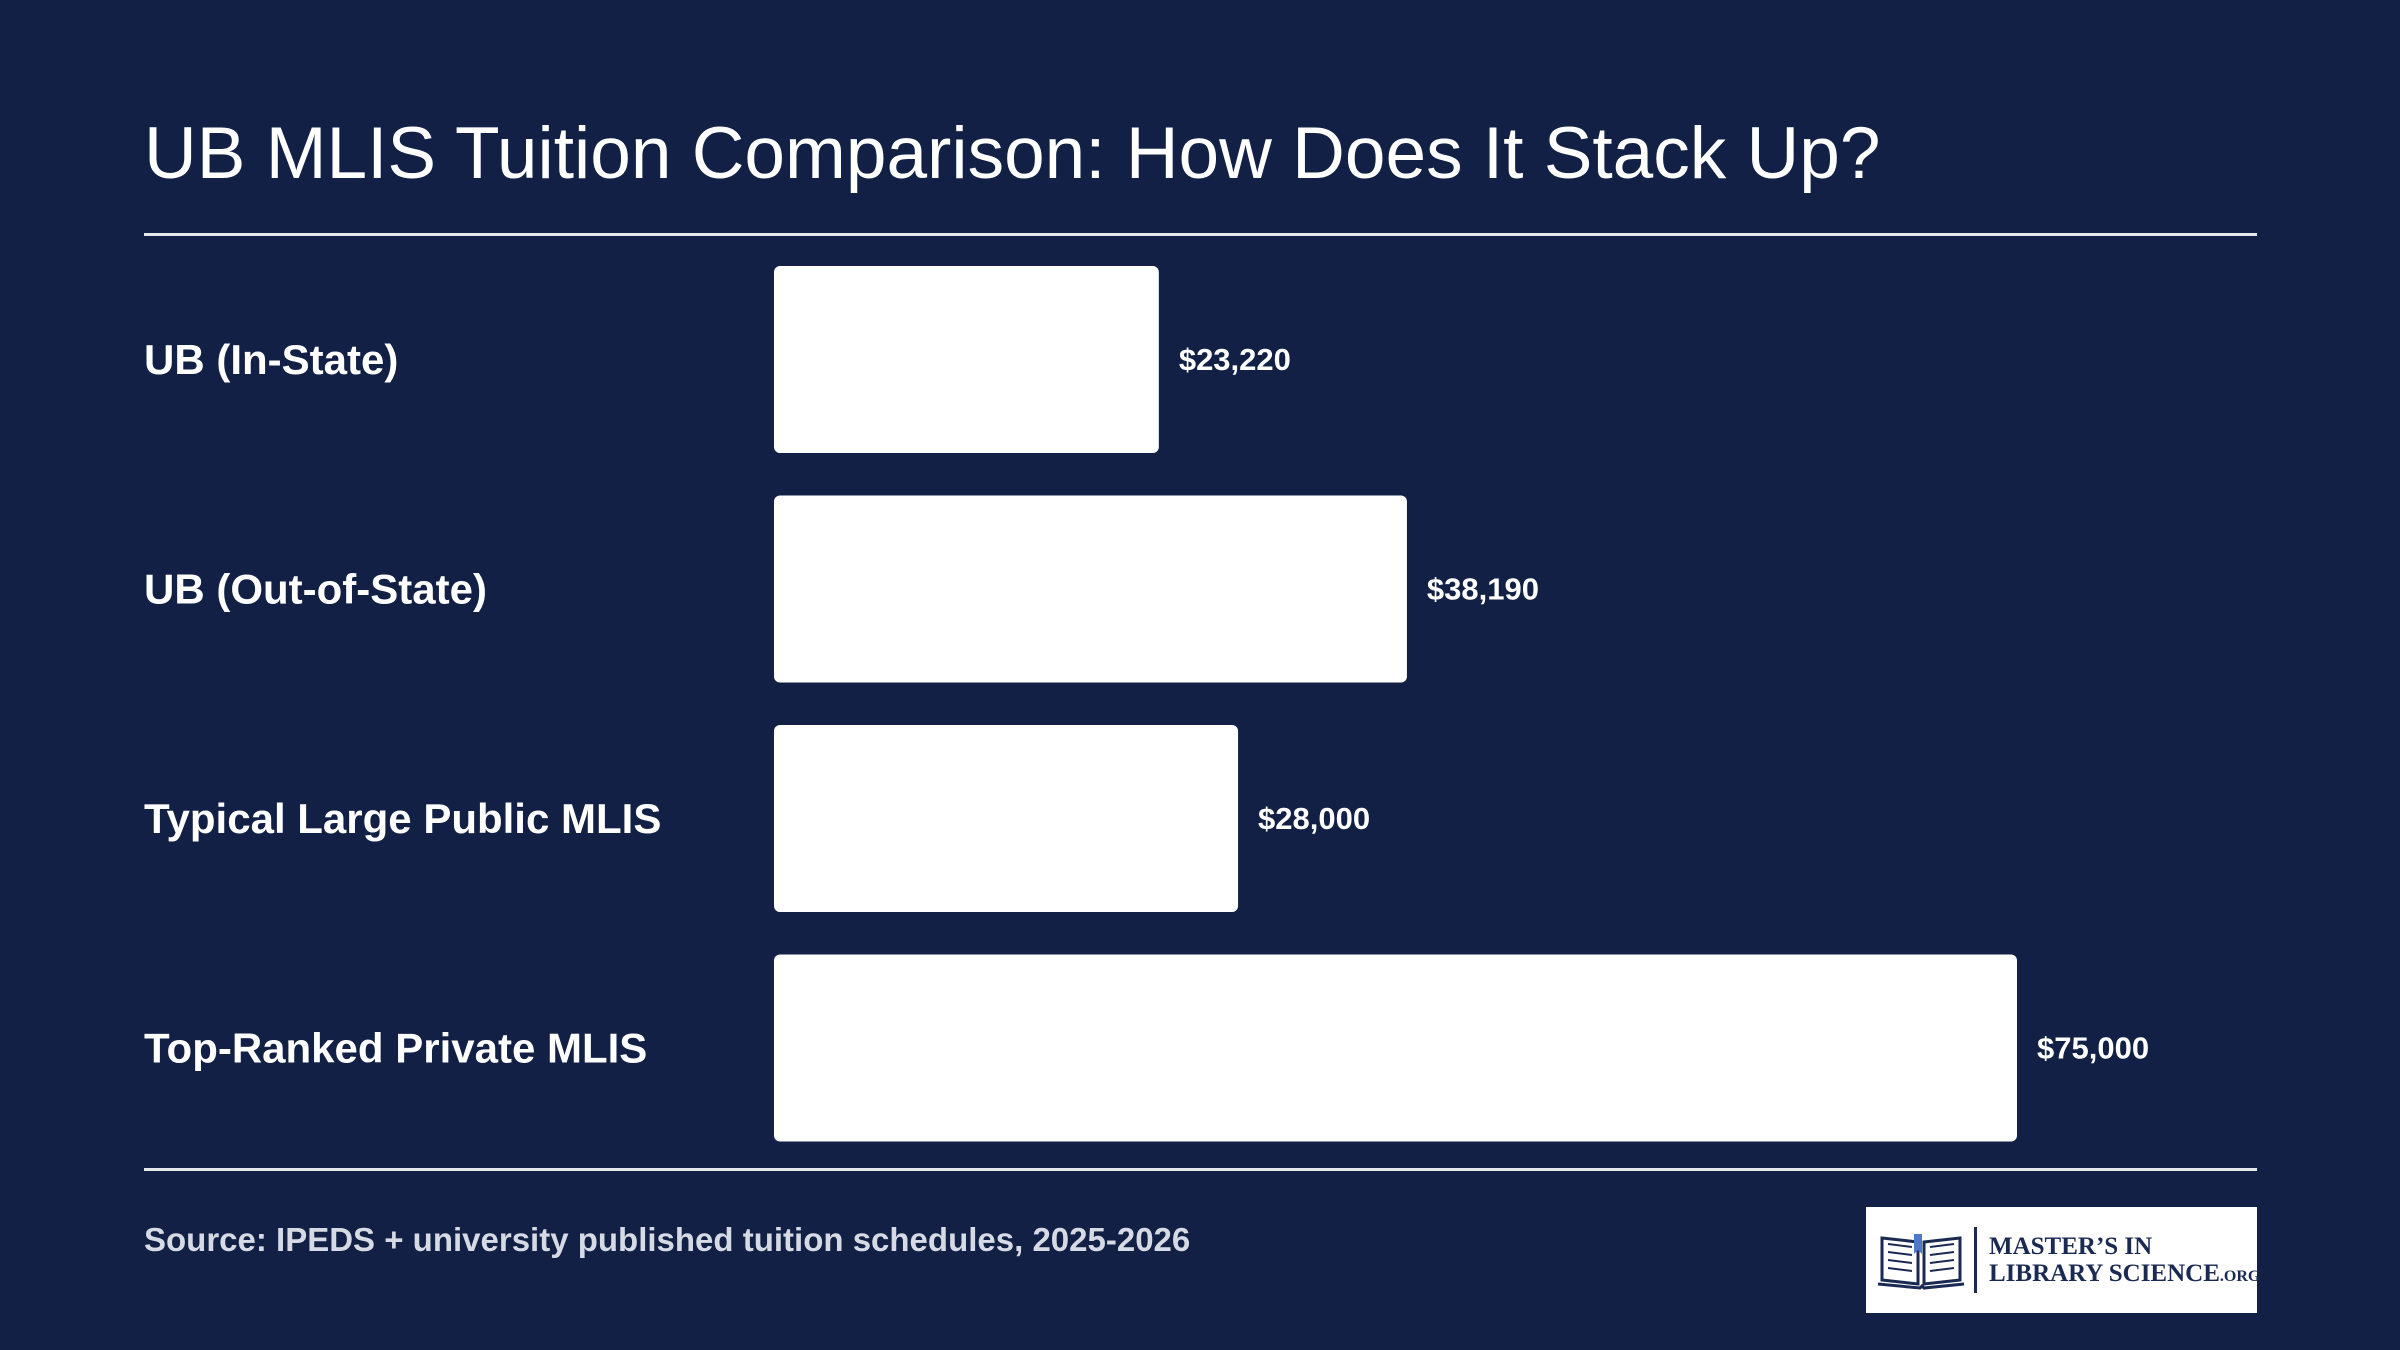 Image resolution: width=2400 pixels, height=1350 pixels. I want to click on value-label: $23,220, so click(1235, 359).